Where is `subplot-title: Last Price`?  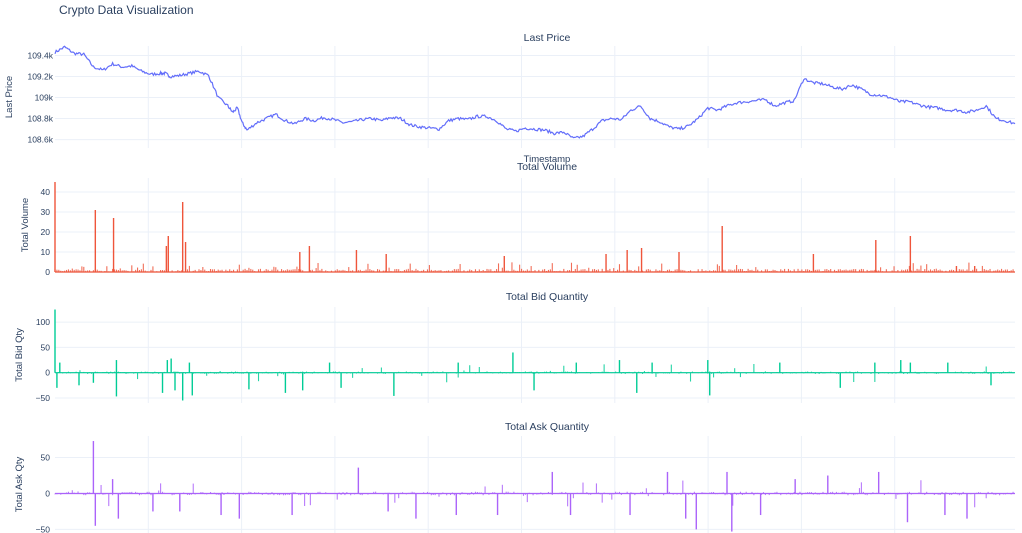 subplot-title: Last Price is located at coordinates (547, 38).